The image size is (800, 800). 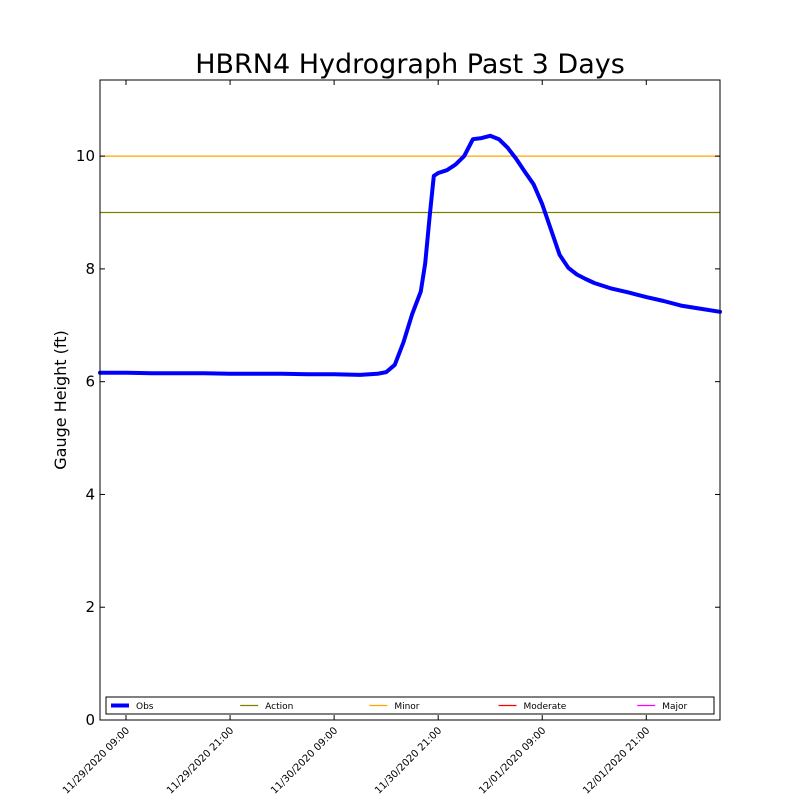 What do you see at coordinates (60, 400) in the screenshot?
I see `y-axis-label: Gauge Height (ft)` at bounding box center [60, 400].